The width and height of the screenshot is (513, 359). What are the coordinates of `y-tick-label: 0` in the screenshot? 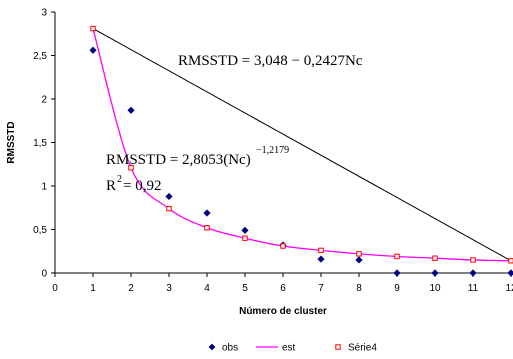 It's located at (44, 274).